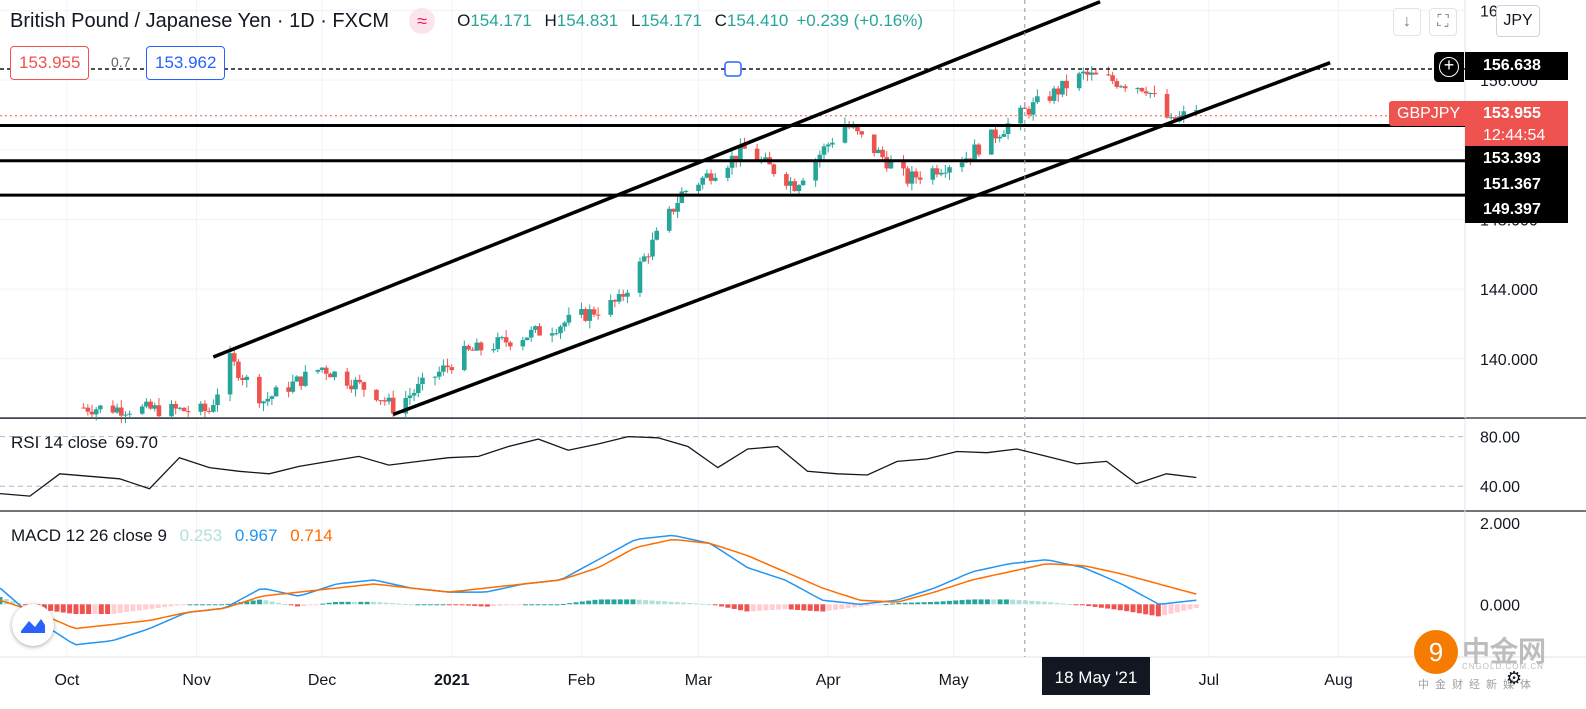  Describe the element at coordinates (172, 536) in the screenshot. I see `macd-legend: MACD 12 26 close 9 0.253 0.967 0.714` at that location.